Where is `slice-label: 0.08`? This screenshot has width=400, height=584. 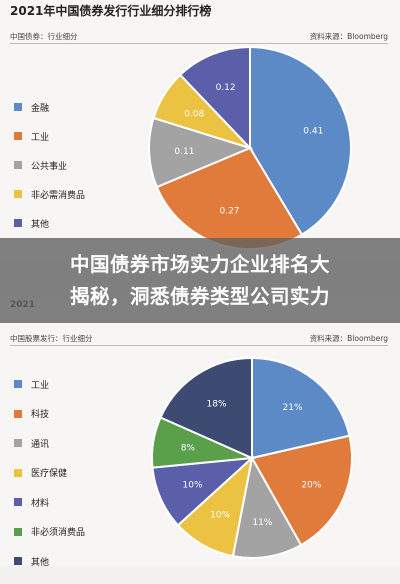
slice-label: 0.08 is located at coordinates (194, 114).